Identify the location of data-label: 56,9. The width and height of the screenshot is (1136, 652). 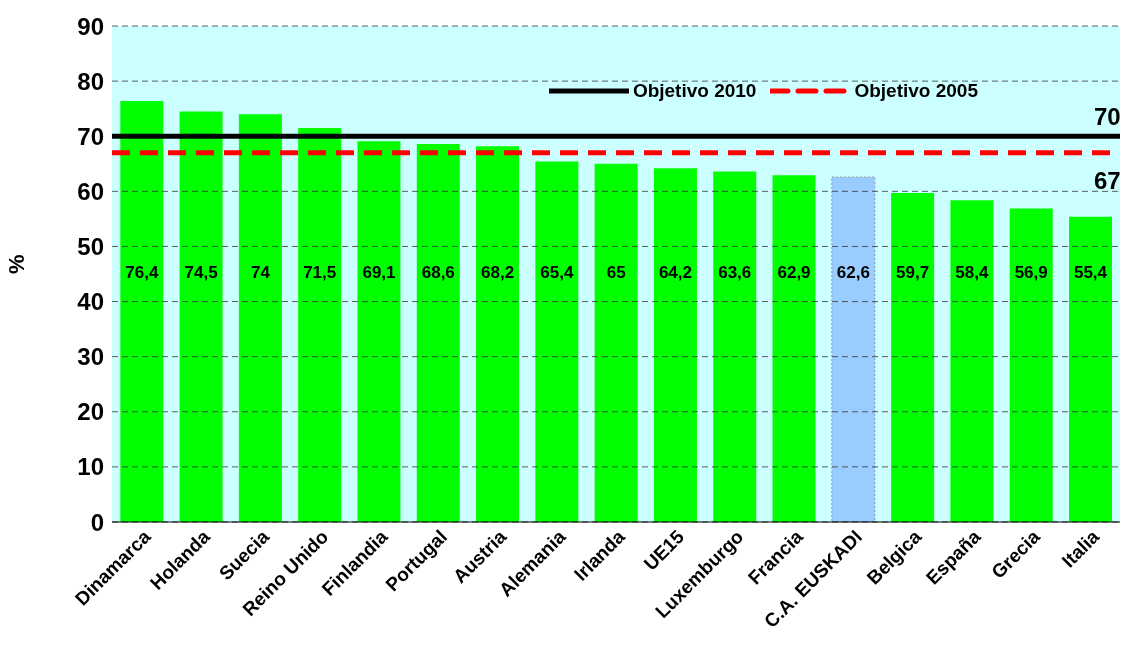
(1031, 273).